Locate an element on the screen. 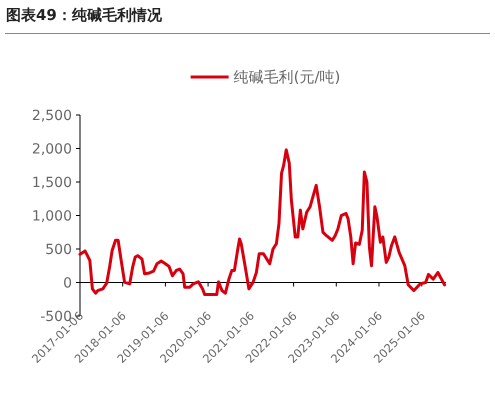 This screenshot has width=495, height=398. title: 图表49：纯碱毛利情况 is located at coordinates (247, 20).